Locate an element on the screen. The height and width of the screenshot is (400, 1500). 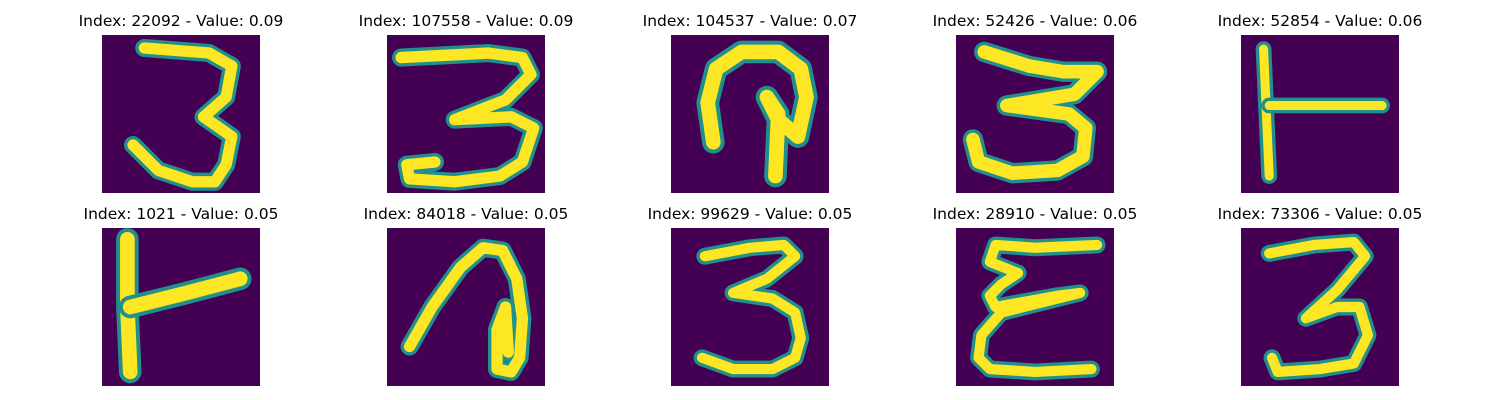
panel-7: Index: 84018 - Value: 0.05 is located at coordinates (466, 295).